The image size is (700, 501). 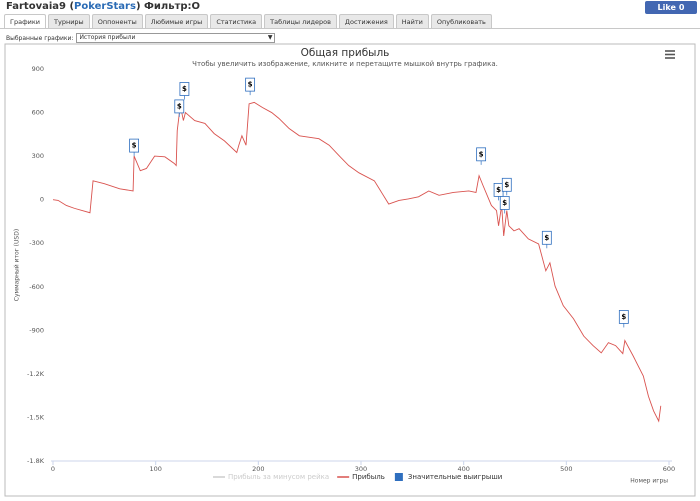 What do you see at coordinates (107, 37) in the screenshot?
I see `selector-value: История прибыли` at bounding box center [107, 37].